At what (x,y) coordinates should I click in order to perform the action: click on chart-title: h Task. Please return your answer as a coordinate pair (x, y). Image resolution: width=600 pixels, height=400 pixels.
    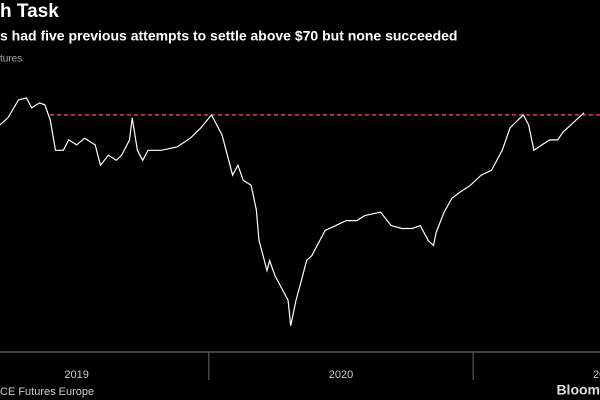
    Looking at the image, I should click on (29, 11).